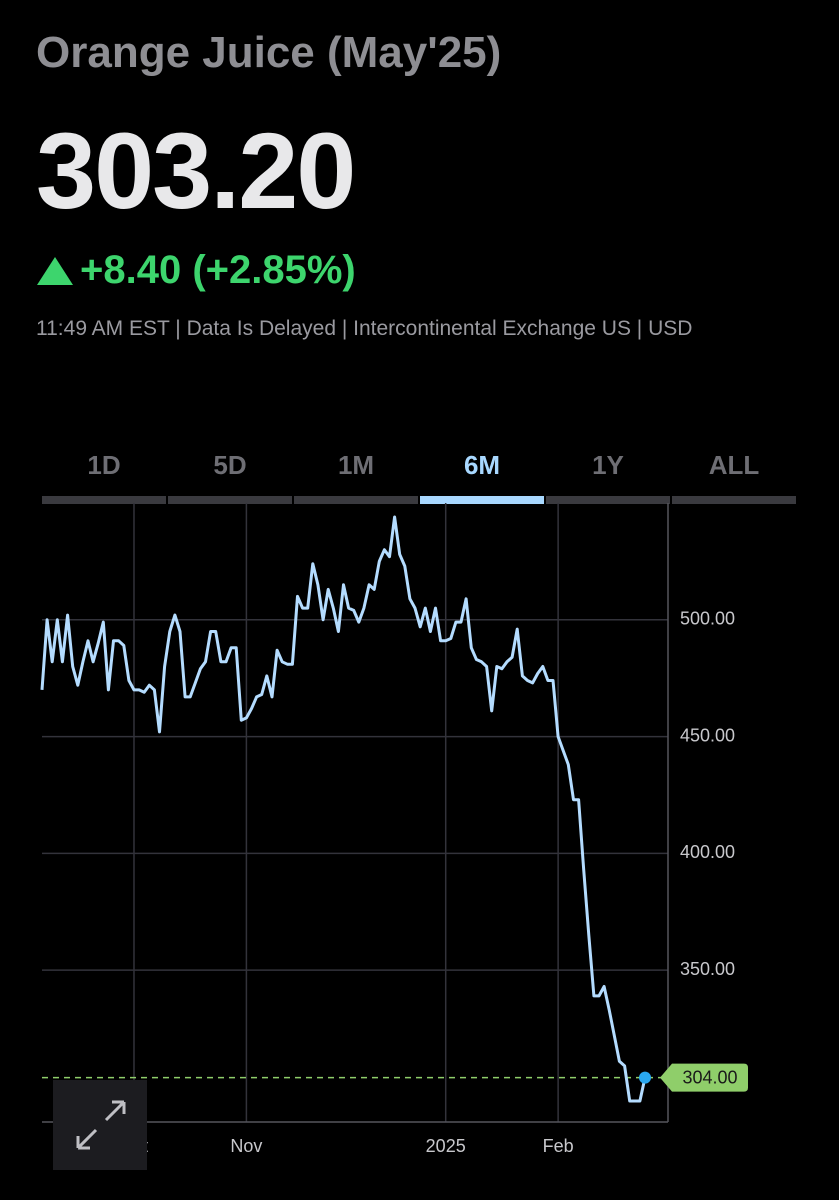 This screenshot has width=839, height=1200. Describe the element at coordinates (446, 1146) in the screenshot. I see `x-tick-label: 2025` at that location.